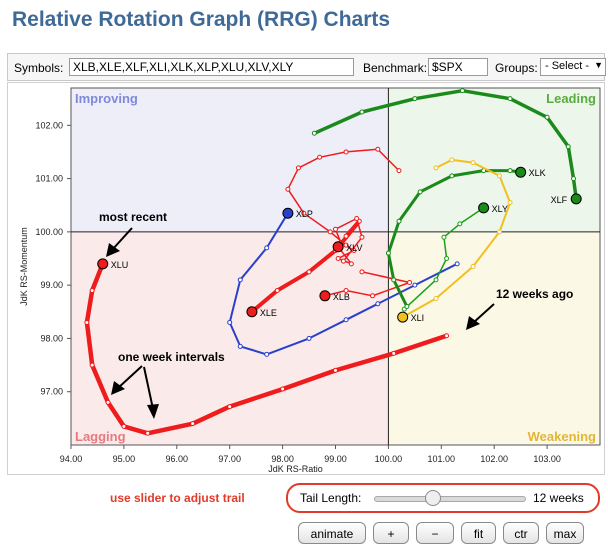 The height and width of the screenshot is (558, 608). What do you see at coordinates (537, 173) in the screenshot?
I see `endpoint-label-xlk: XLK` at bounding box center [537, 173].